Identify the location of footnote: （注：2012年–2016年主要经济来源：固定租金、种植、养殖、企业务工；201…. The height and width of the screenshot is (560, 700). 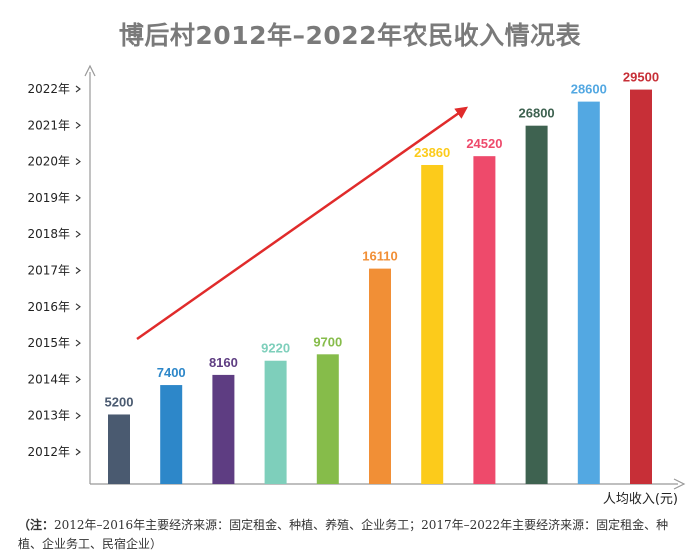
(352, 535).